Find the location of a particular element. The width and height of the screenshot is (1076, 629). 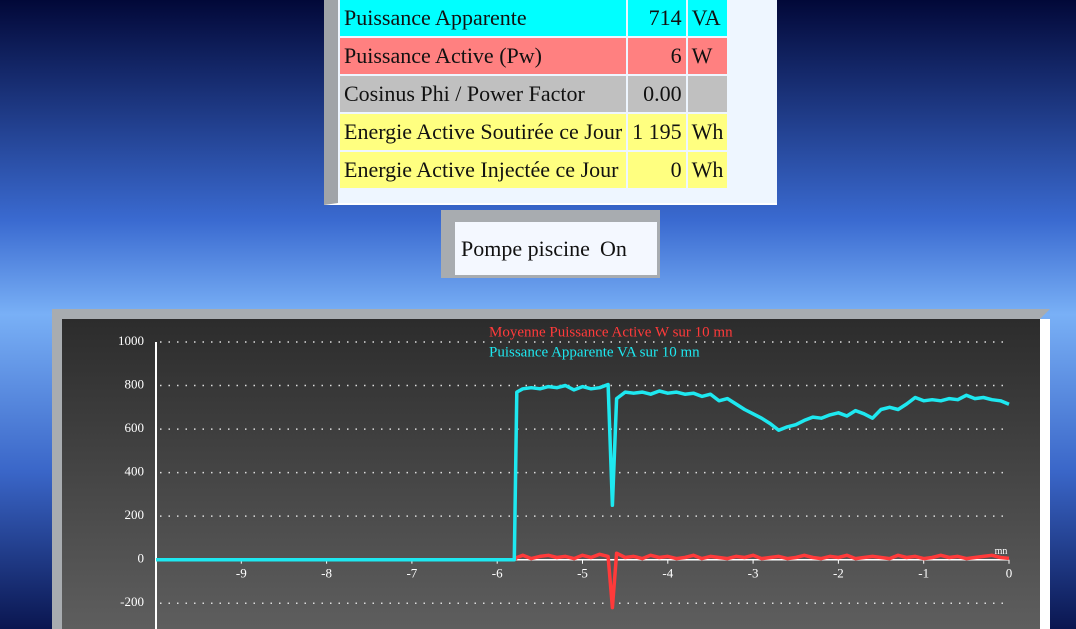

legend-entry: Moyenne Puissance Active W sur 10 mn is located at coordinates (611, 332).